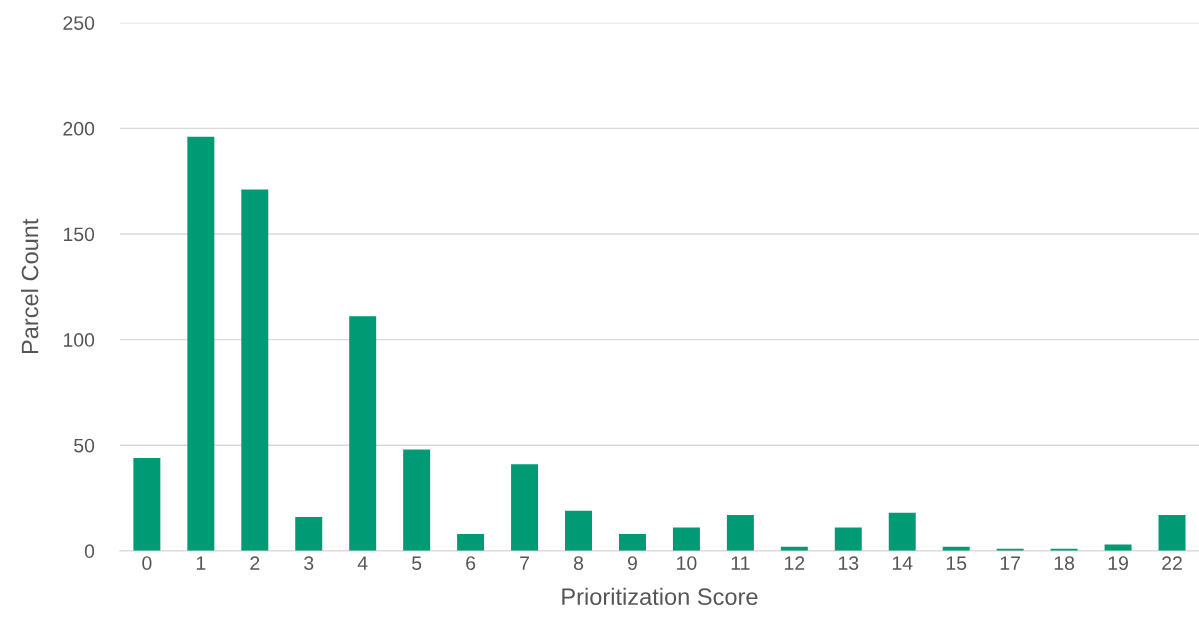 Image resolution: width=1199 pixels, height=631 pixels. What do you see at coordinates (578, 563) in the screenshot?
I see `x-tick-label: 8` at bounding box center [578, 563].